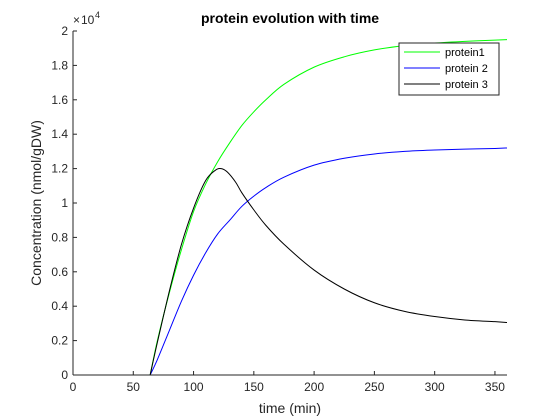  I want to click on legend-entries: protein1 protein 2 protein 3, so click(446, 69).